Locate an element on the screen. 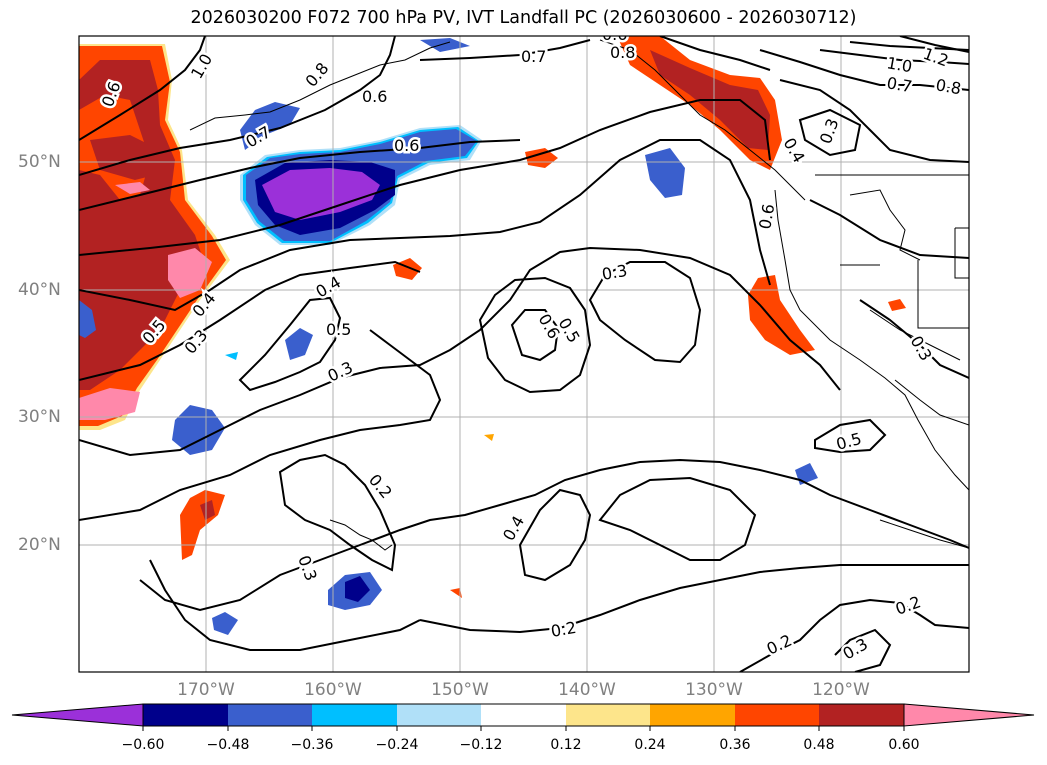 This screenshot has width=1047, height=765. lon-label-120w: 120°W is located at coordinates (841, 690).